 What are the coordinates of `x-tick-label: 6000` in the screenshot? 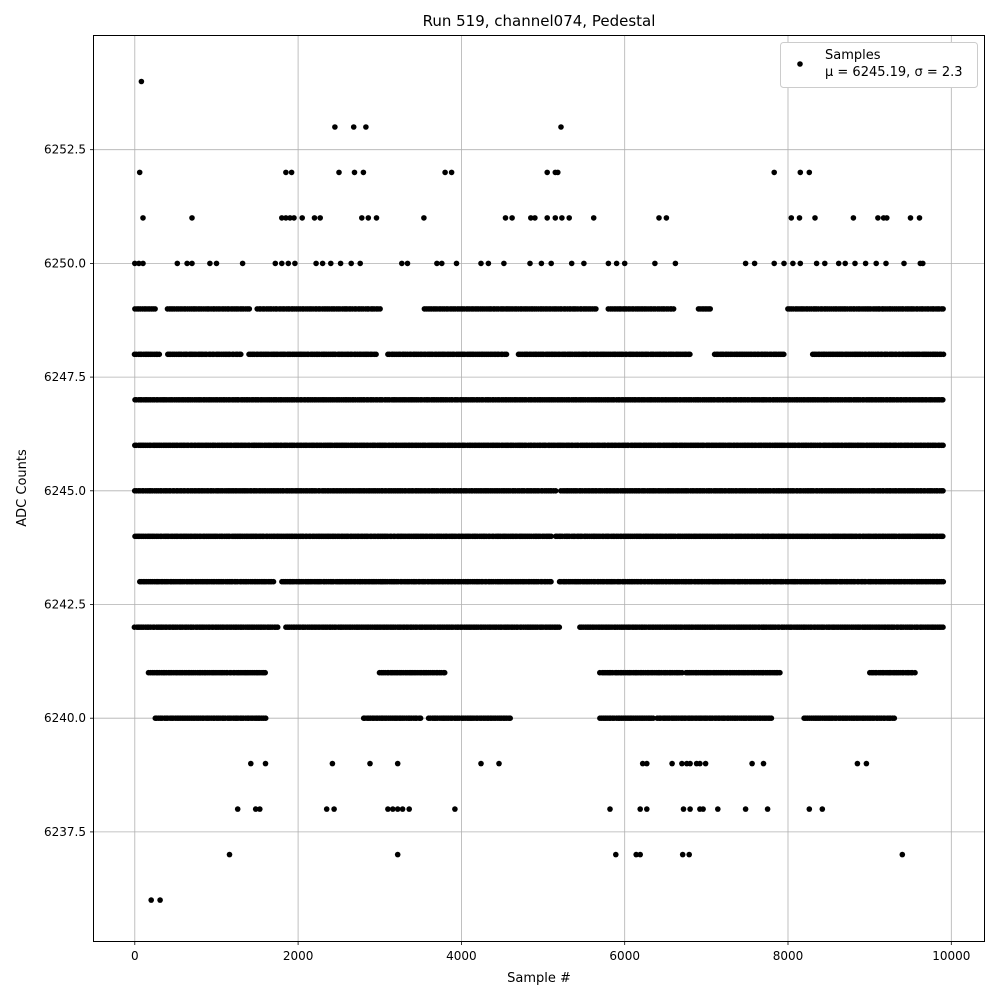 It's located at (624, 956).